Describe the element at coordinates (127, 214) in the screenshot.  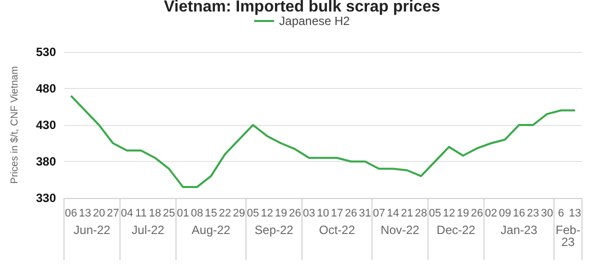
I see `x-tick-label: 04` at that location.